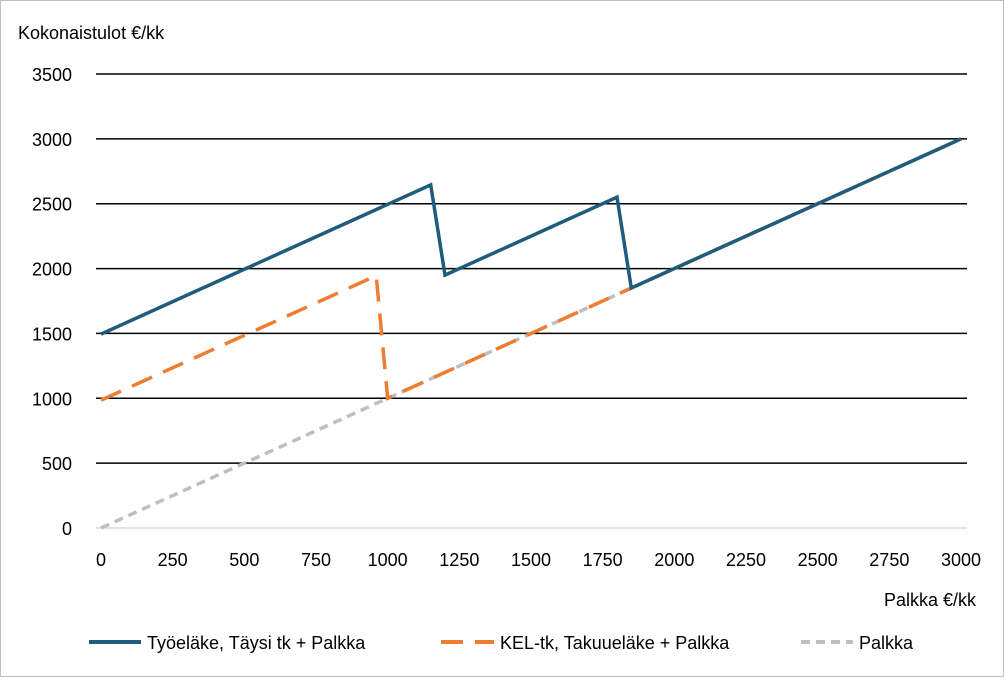  What do you see at coordinates (603, 560) in the screenshot?
I see `x-tick-label: 1750` at bounding box center [603, 560].